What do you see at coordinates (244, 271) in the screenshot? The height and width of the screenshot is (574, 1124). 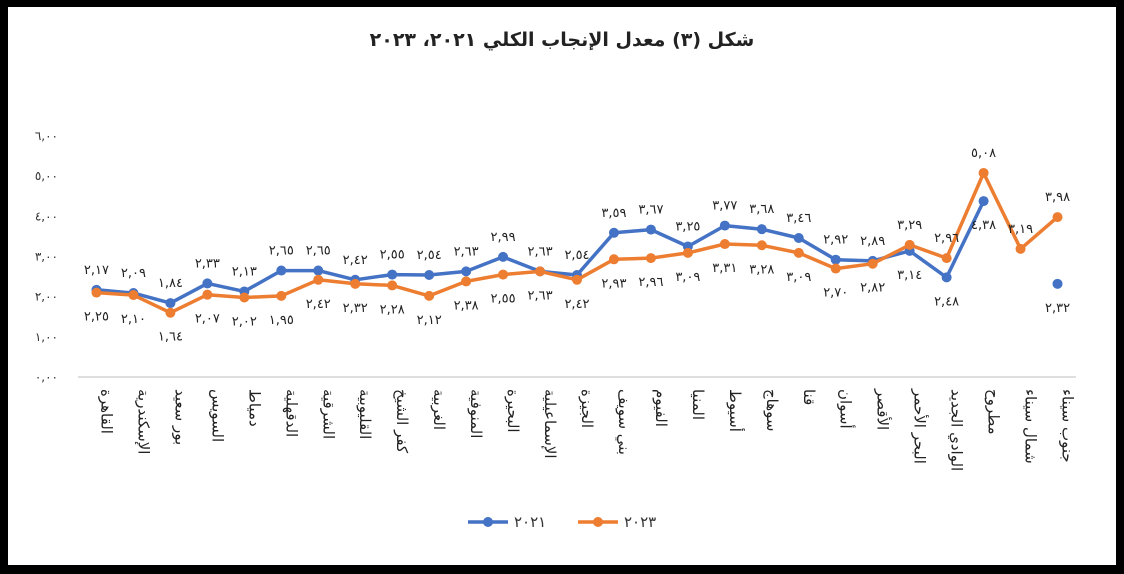 I see `data-label: ٢,١٣` at bounding box center [244, 271].